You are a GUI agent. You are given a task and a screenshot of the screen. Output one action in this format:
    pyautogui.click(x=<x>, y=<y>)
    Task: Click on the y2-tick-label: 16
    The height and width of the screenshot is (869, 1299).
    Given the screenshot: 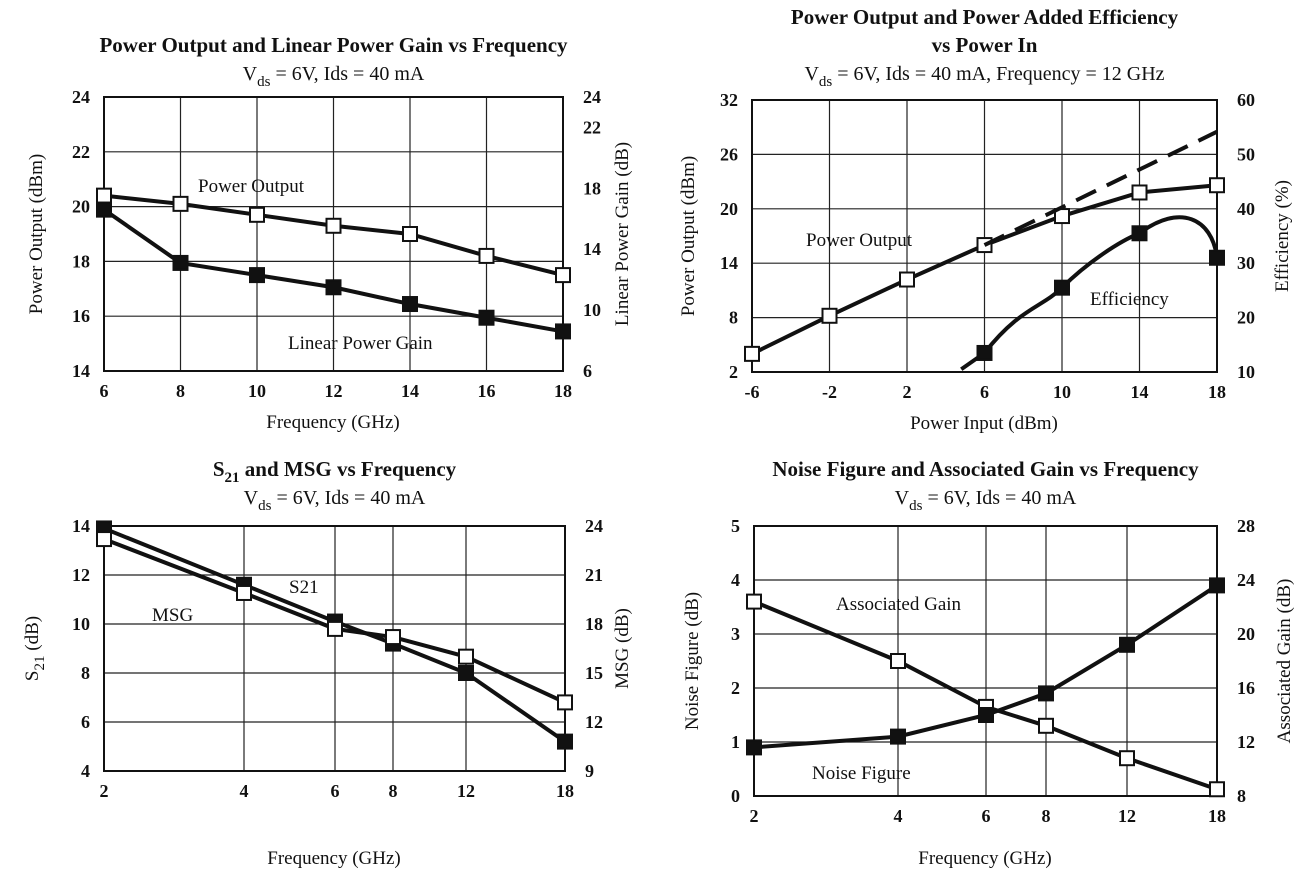 What is the action you would take?
    pyautogui.click(x=1246, y=688)
    